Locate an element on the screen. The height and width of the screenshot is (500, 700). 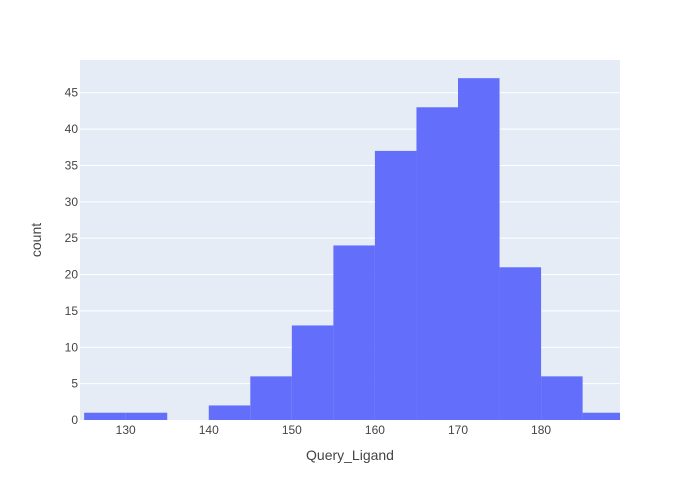
y-tick-label: 25 is located at coordinates (72, 238).